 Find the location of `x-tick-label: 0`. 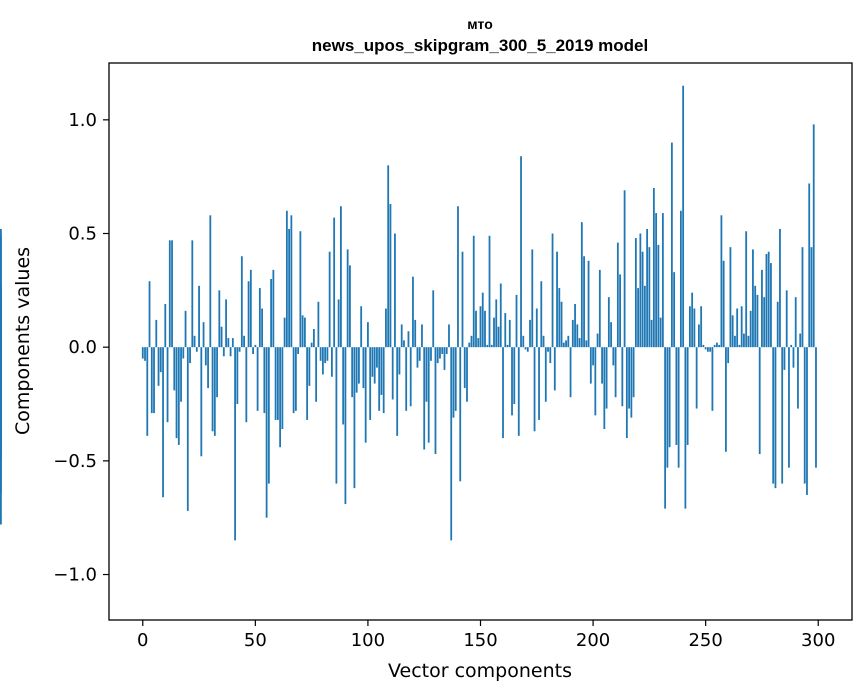

x-tick-label: 0 is located at coordinates (142, 640).